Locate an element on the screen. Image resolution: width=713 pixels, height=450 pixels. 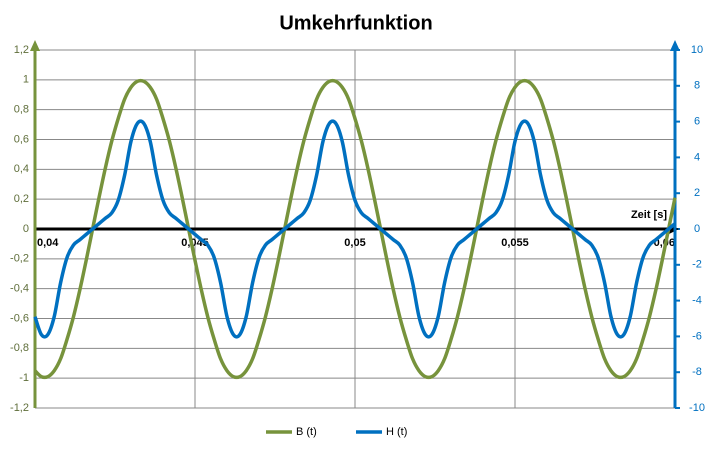
y-tick-label: 0 is located at coordinates (26, 229).